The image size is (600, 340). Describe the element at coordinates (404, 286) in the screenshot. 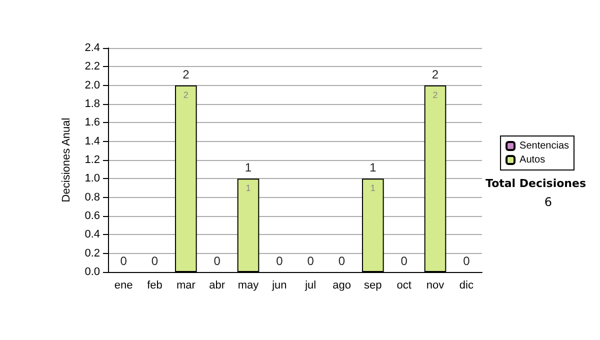

I see `x-tick-label: oct` at that location.